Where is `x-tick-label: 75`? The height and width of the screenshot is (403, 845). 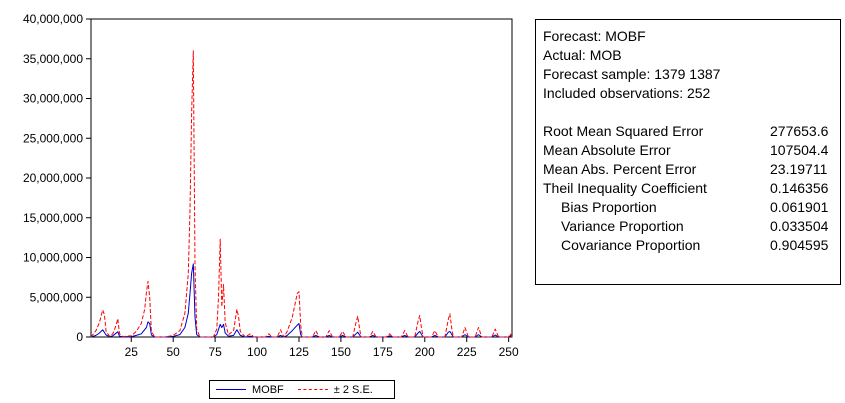 x-tick-label: 75 is located at coordinates (215, 352).